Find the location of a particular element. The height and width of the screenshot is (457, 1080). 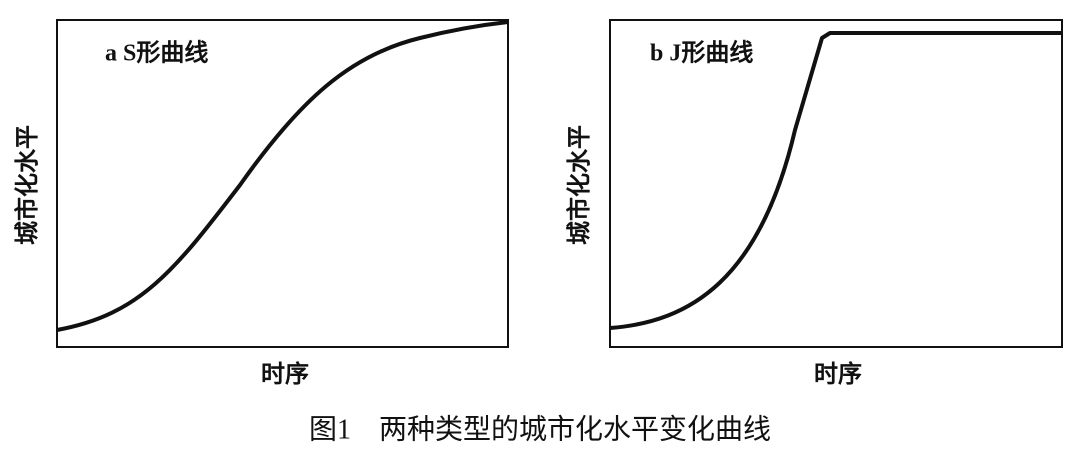

caption: 图1 两种类型的城市化水平变化曲线 is located at coordinates (540, 429).